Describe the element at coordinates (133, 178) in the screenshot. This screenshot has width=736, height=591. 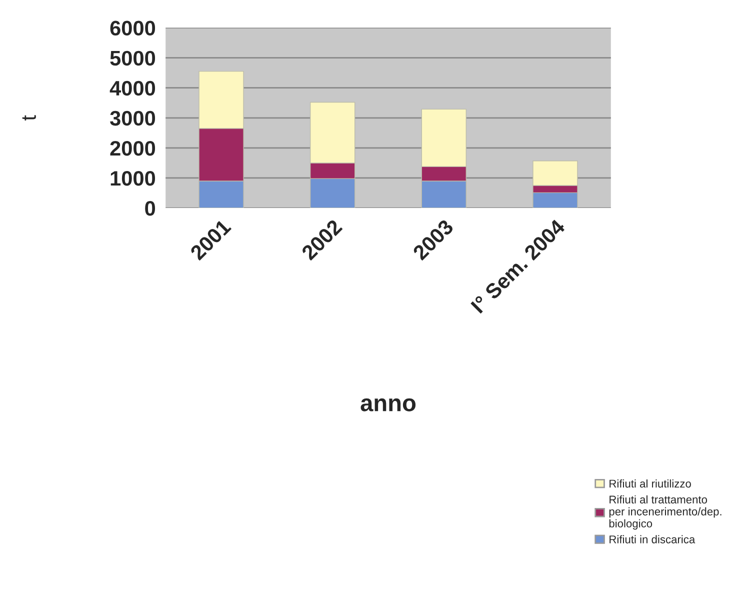
I see `y-tick-label: 1000` at that location.